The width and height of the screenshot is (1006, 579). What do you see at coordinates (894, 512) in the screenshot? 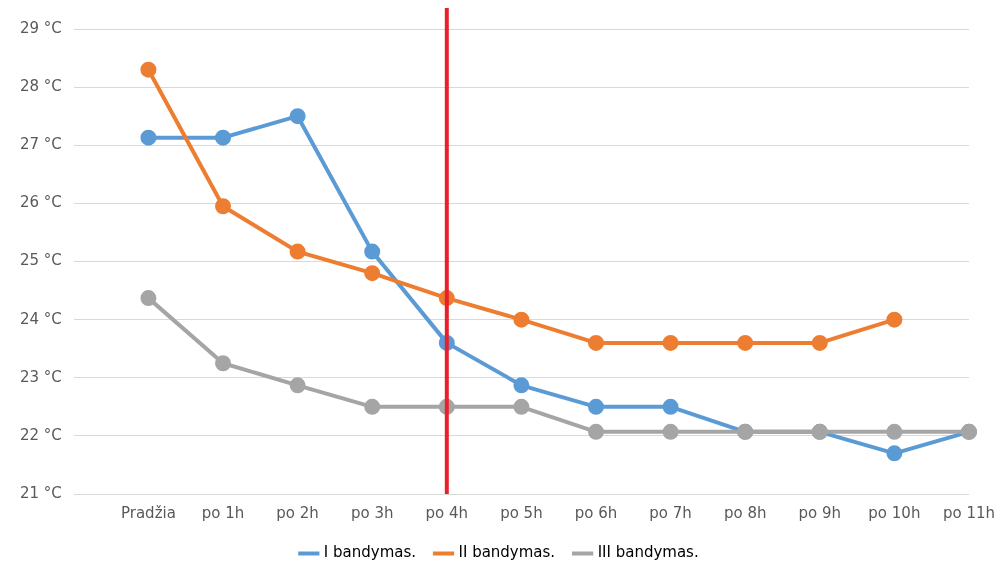
I see `x-tick-label: po 10h` at bounding box center [894, 512].